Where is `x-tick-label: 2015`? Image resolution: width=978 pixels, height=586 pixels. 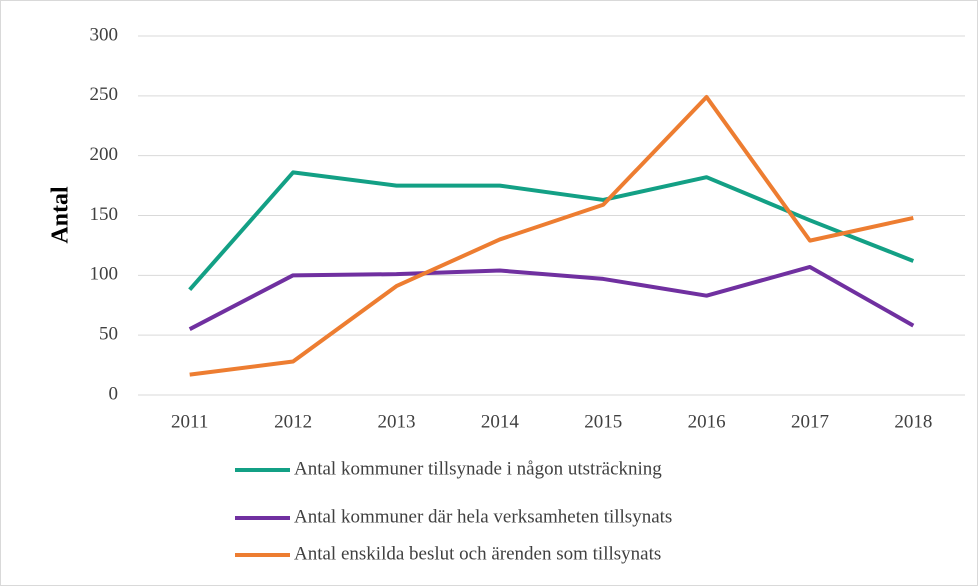 x-tick-label: 2015 is located at coordinates (603, 421).